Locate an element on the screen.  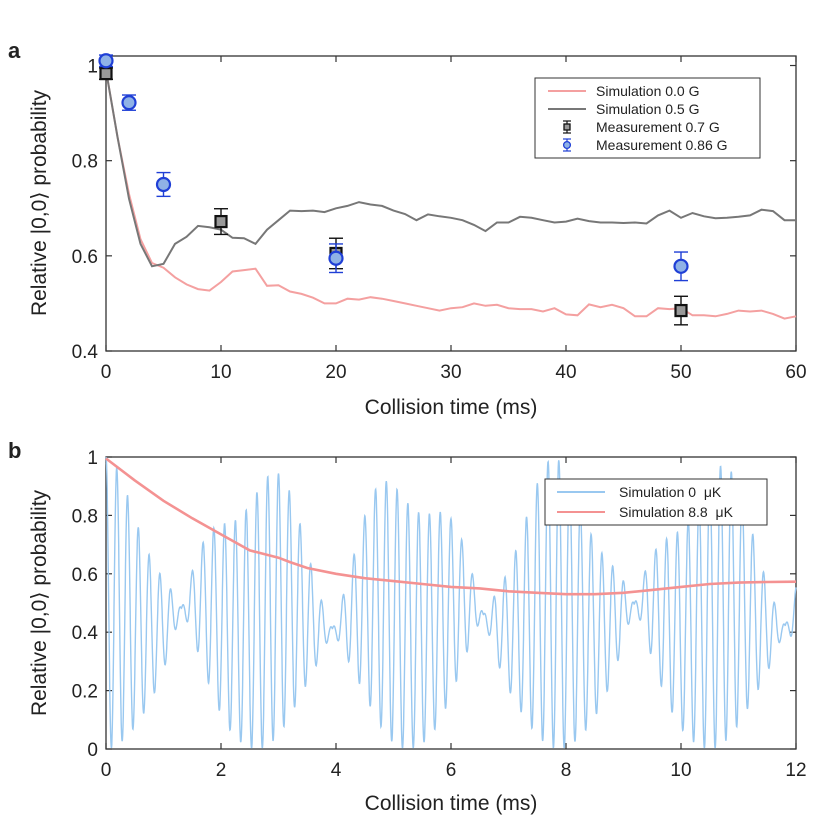
x-tick-label-b-2: 4 is located at coordinates (336, 770).